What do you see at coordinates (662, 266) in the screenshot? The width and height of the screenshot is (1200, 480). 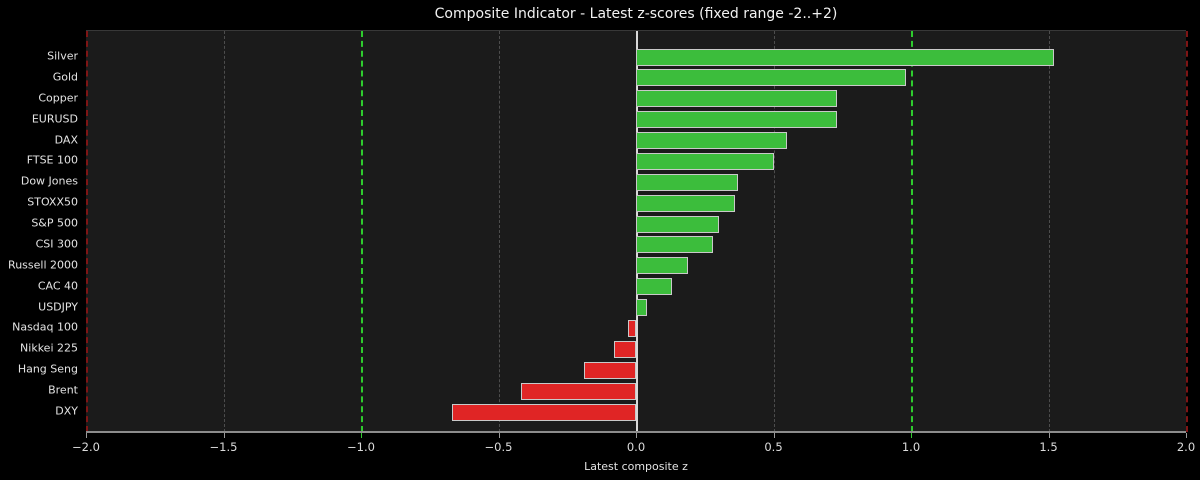 I see `bar-russell-2000` at bounding box center [662, 266].